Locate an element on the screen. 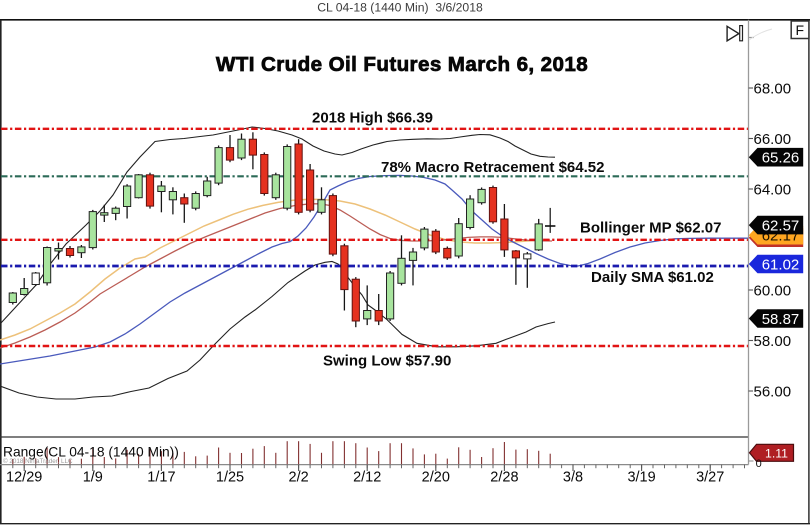 The height and width of the screenshot is (526, 810). svg-text: 60.00 is located at coordinates (773, 290).